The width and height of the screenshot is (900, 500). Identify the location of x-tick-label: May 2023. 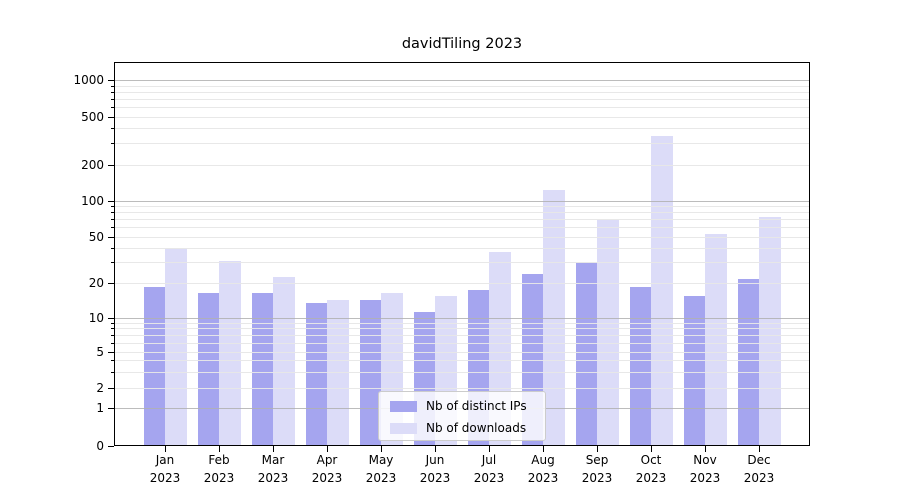
(381, 469).